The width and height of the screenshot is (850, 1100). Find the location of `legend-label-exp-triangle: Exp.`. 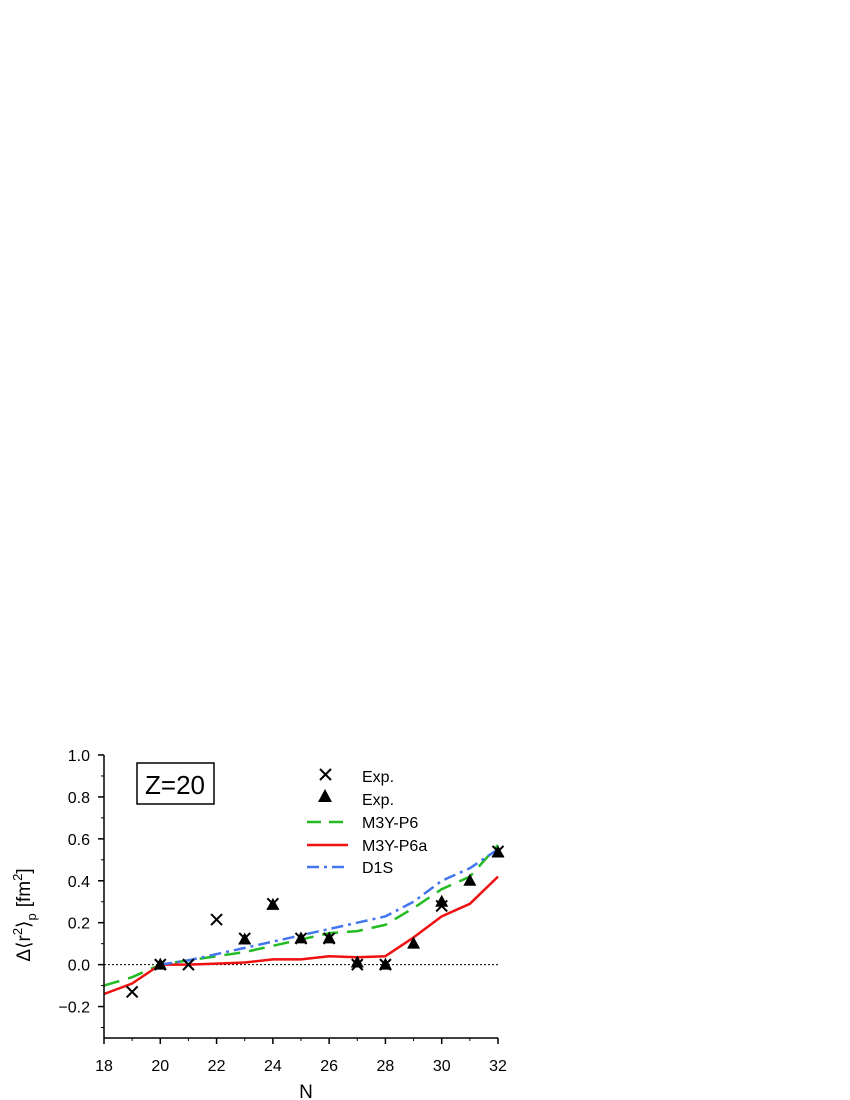

legend-label-exp-triangle: Exp. is located at coordinates (378, 800).